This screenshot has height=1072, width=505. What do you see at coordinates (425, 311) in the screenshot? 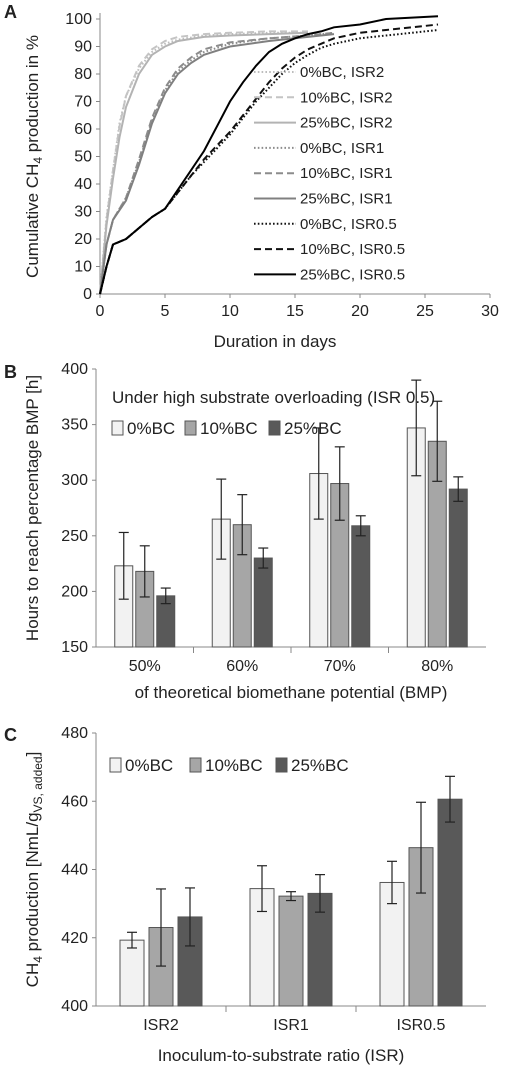
I see `x-tick-label: 25` at bounding box center [425, 311].